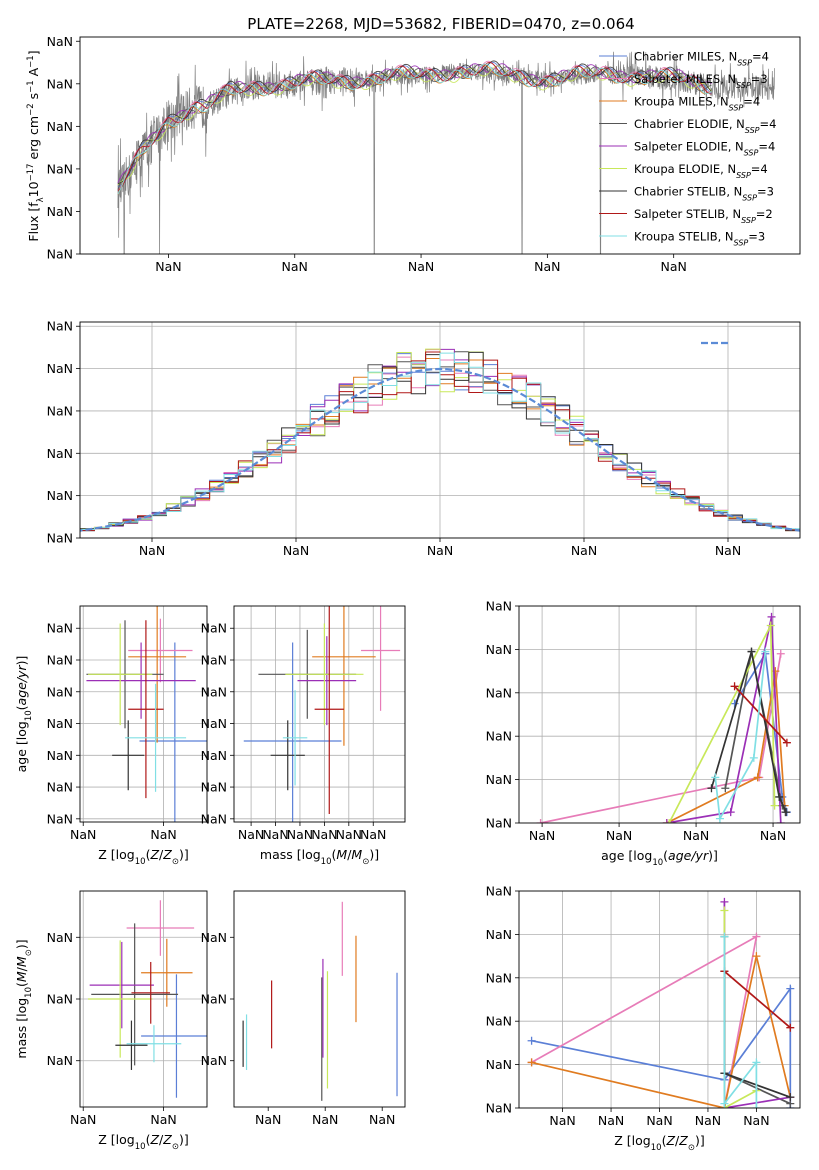 The width and height of the screenshot is (819, 1170). I want to click on weight-marker-kroupa_elodie, so click(770, 625).